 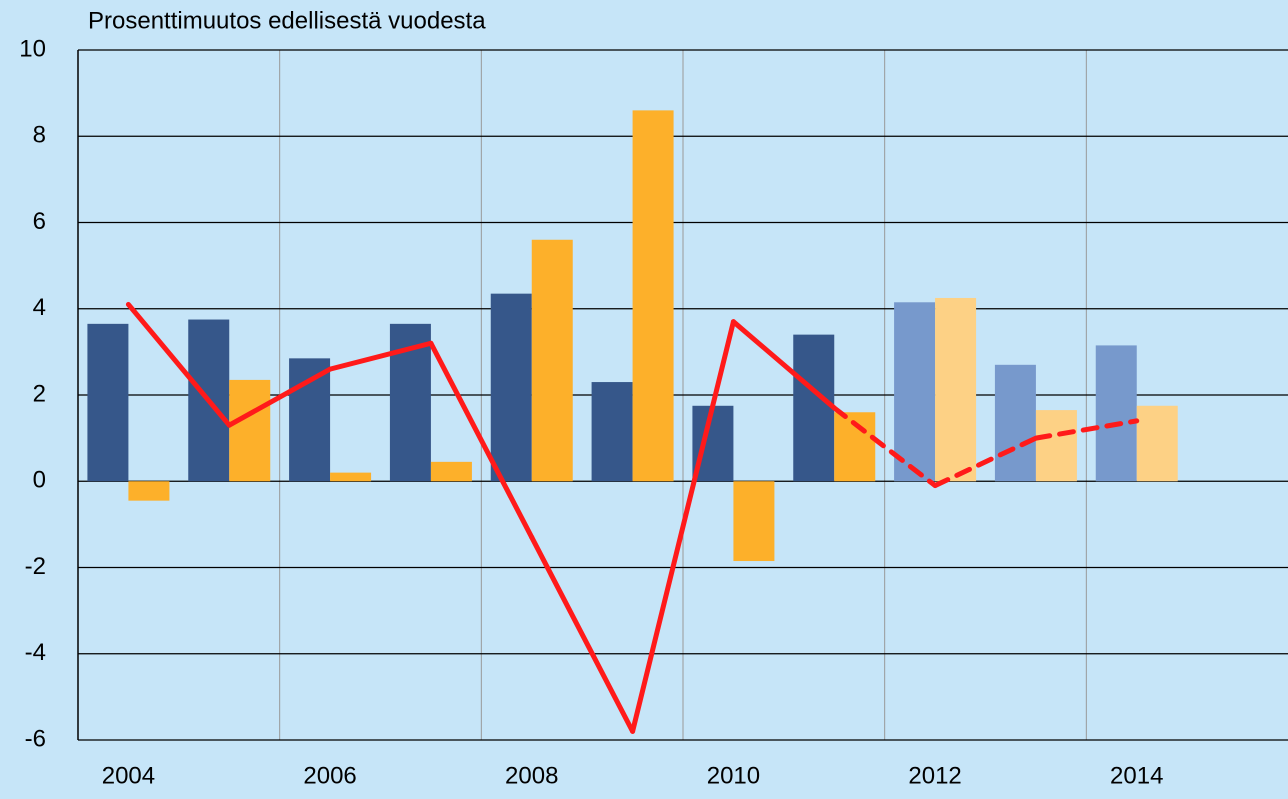 I want to click on y-tick-label: 6, so click(x=39, y=221).